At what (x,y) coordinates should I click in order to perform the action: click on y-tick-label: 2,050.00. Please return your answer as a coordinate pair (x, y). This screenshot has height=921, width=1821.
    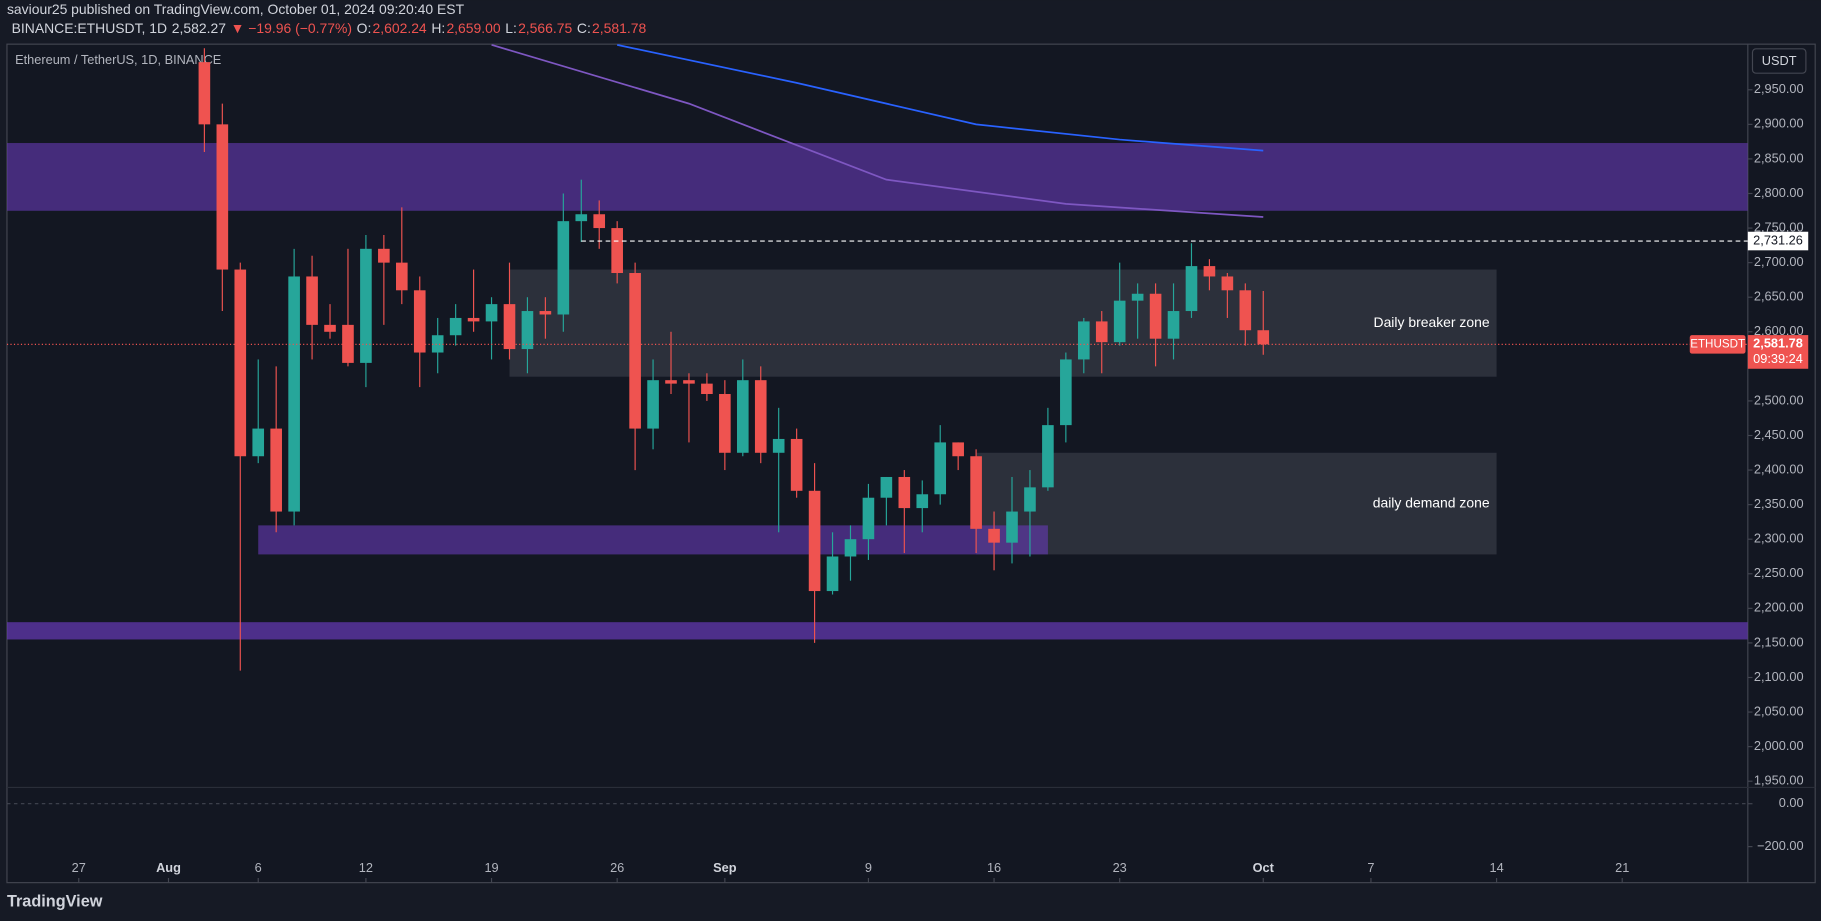
    Looking at the image, I should click on (1779, 710).